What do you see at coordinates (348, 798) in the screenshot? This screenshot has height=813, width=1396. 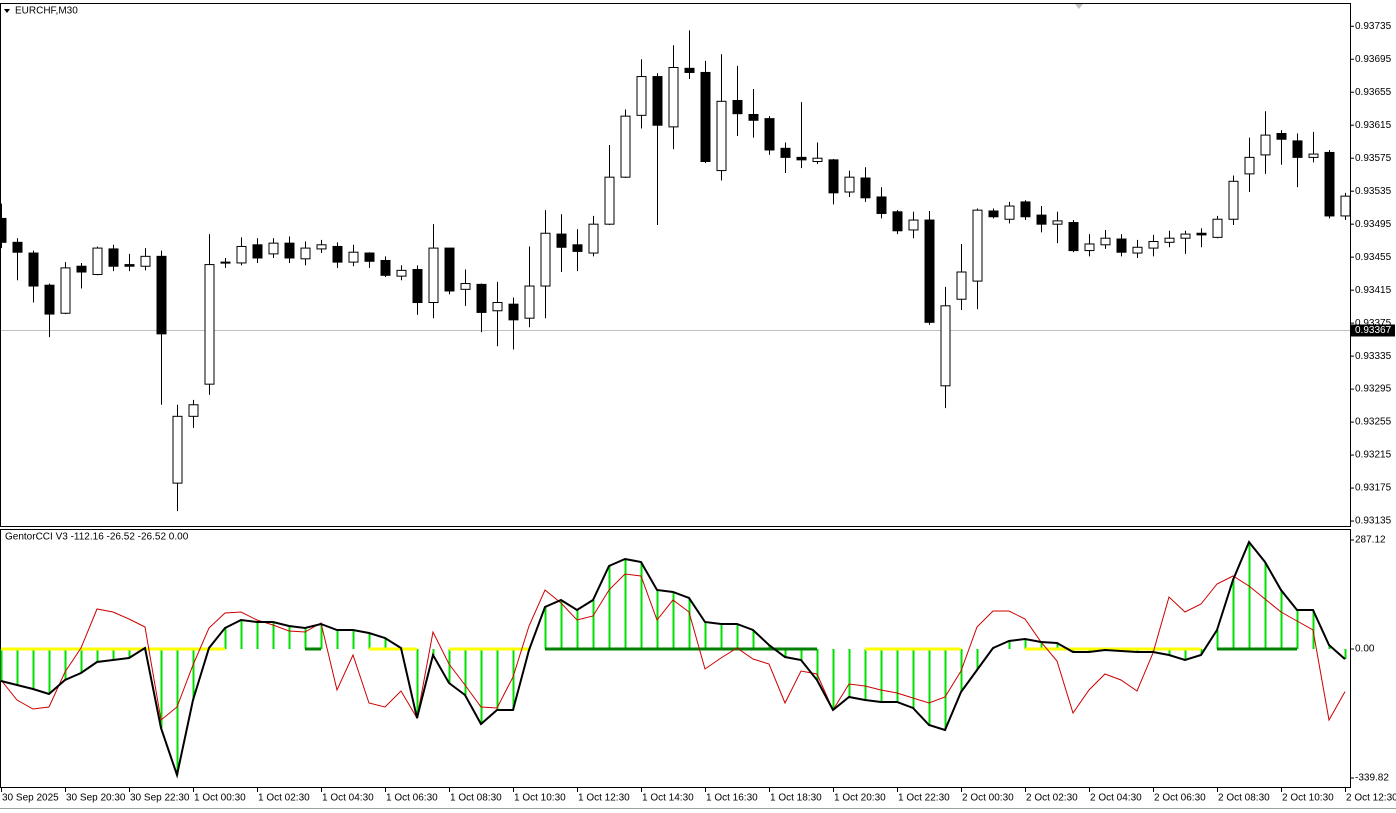 I see `x-tick-label: 1 Oct 04:30` at bounding box center [348, 798].